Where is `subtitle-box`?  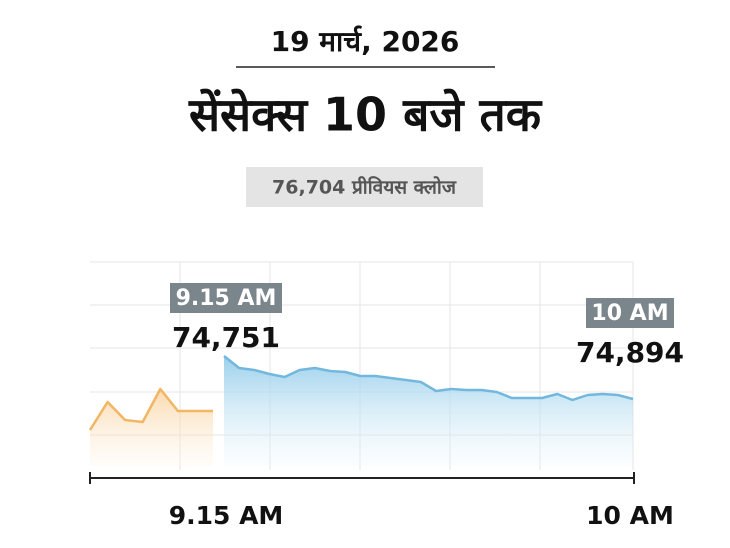 subtitle-box is located at coordinates (364, 187).